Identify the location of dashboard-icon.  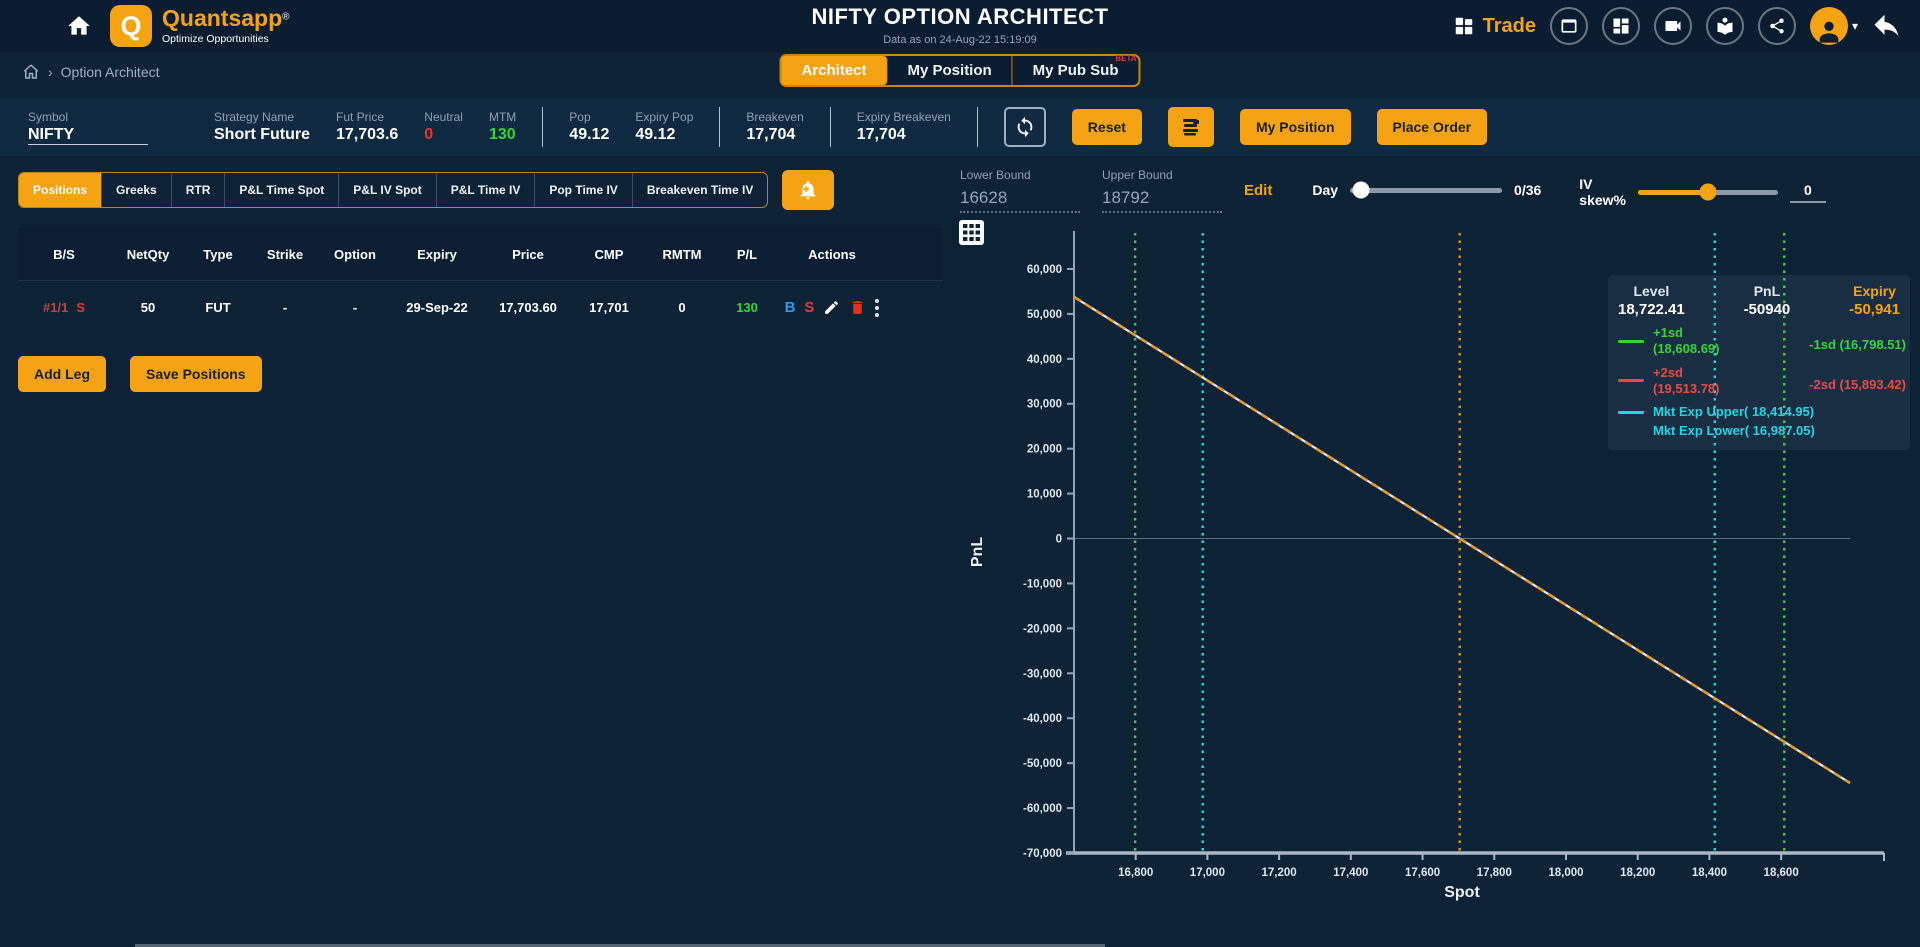
(1620, 26).